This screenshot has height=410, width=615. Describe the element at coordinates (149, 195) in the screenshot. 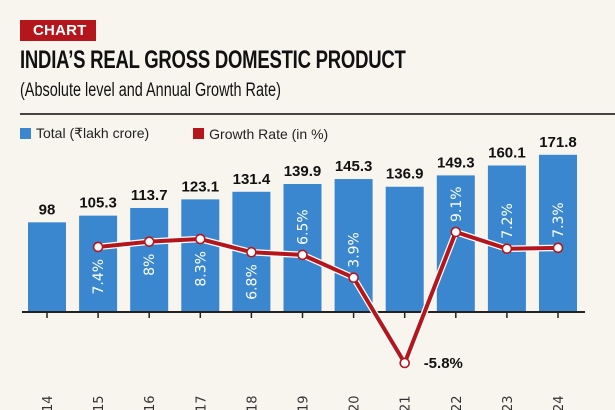

I see `bar-value-label: 113.7` at that location.